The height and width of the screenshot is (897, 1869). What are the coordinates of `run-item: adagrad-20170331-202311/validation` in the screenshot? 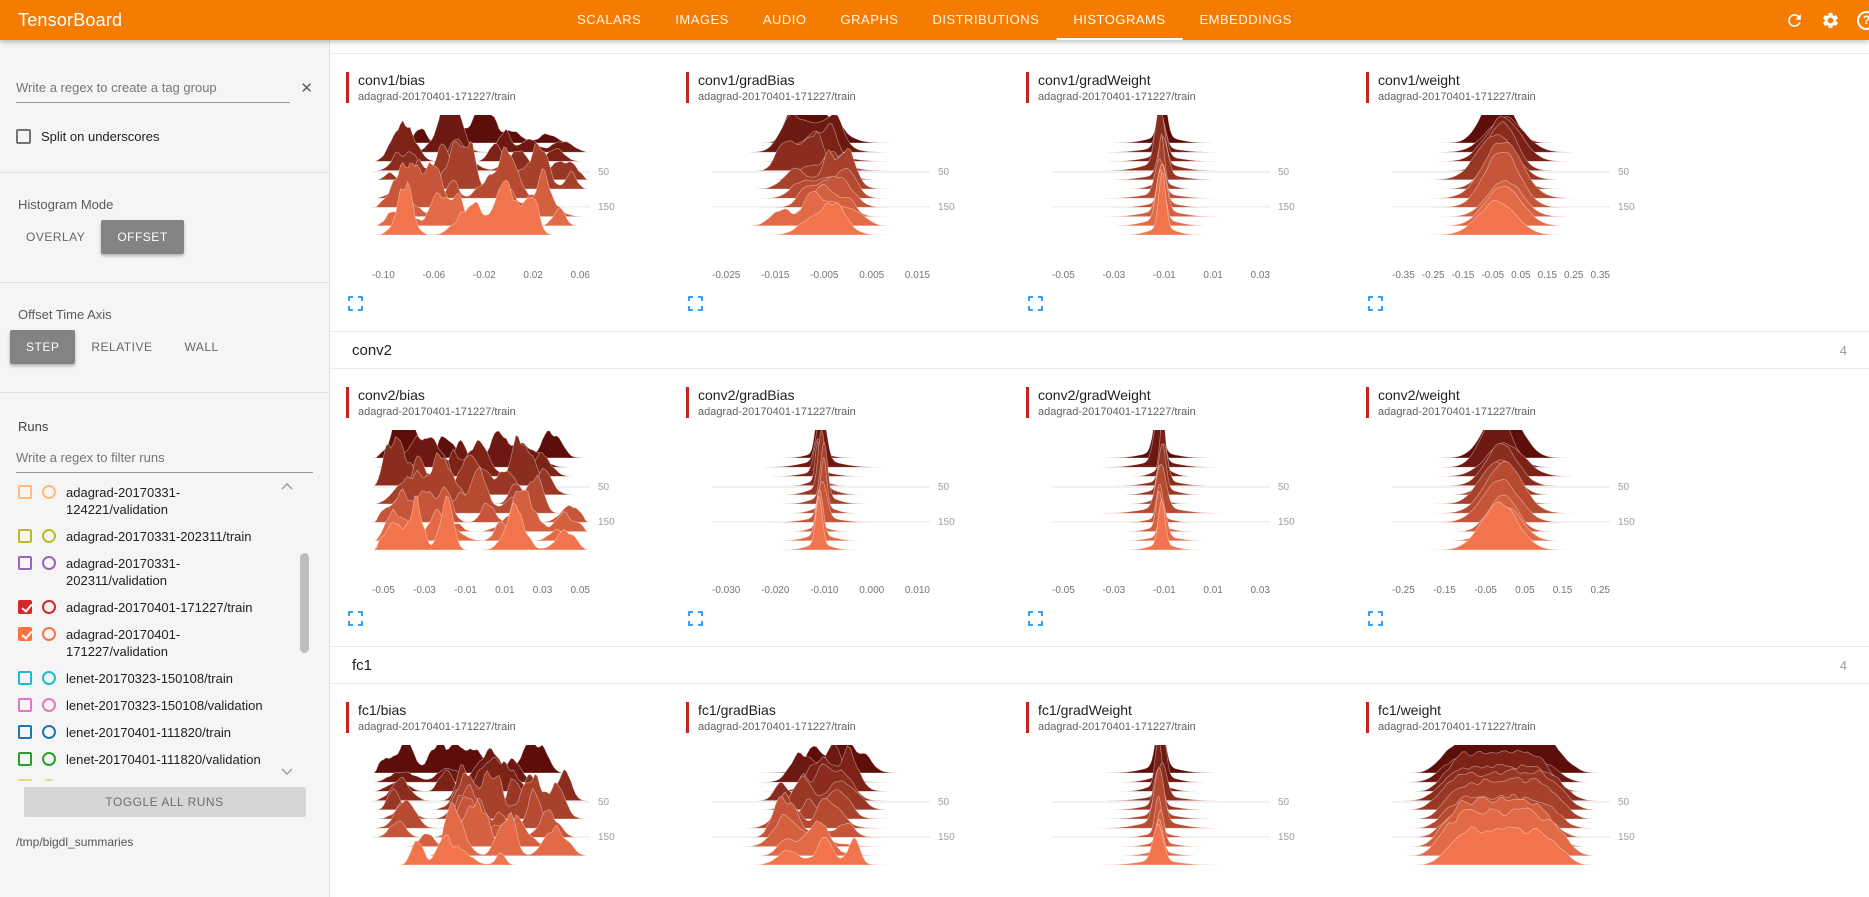 It's located at (164, 572).